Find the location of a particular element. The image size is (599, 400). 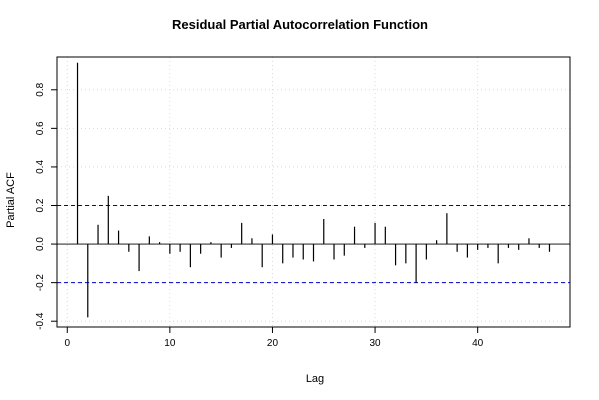

x-axis-label: Lag is located at coordinates (315, 379).